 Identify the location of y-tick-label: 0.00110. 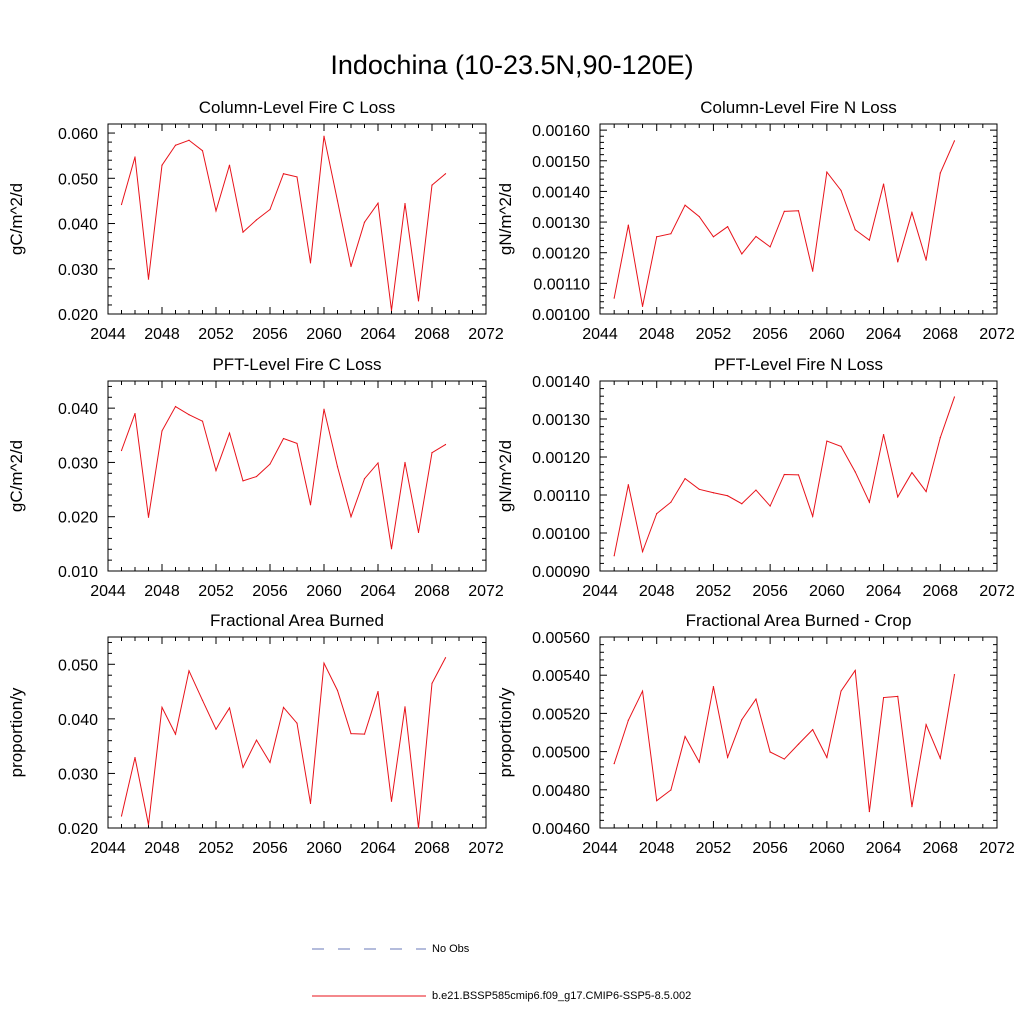
(561, 496).